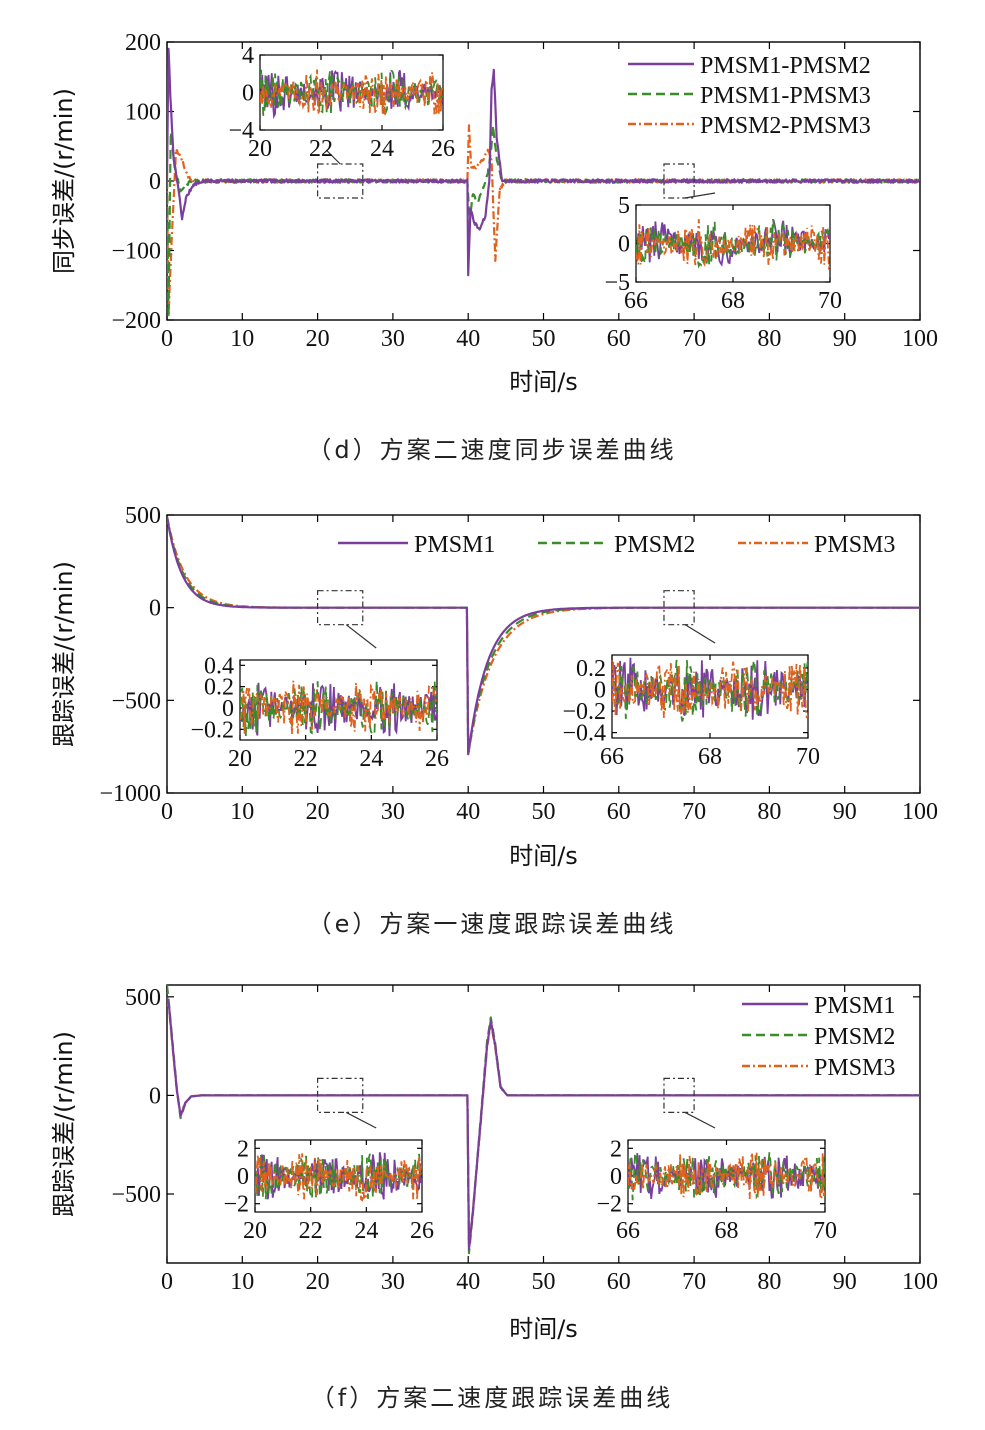 This screenshot has width=985, height=1430. I want to click on chart-e-xtick-label: 80, so click(769, 812).